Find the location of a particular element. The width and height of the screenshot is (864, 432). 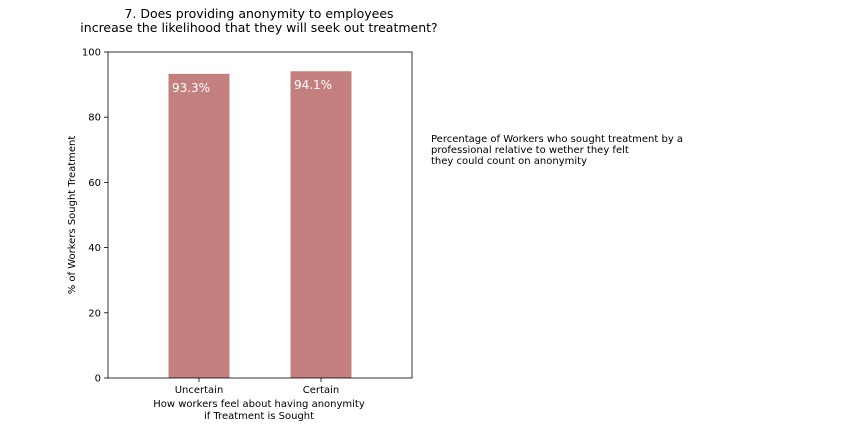

y-tick-label: 80 is located at coordinates (94, 118).